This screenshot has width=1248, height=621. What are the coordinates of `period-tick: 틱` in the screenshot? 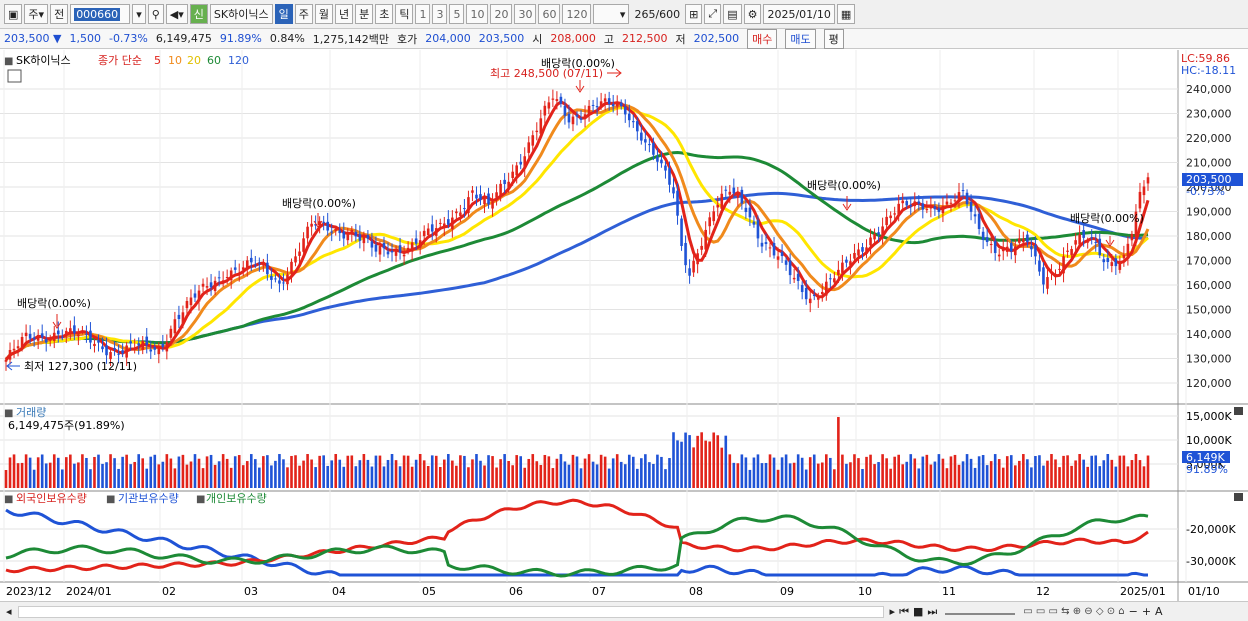 It's located at (404, 14).